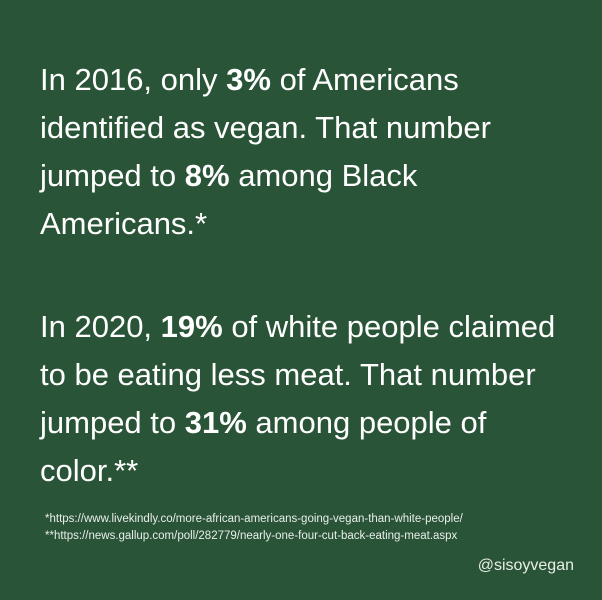  Describe the element at coordinates (133, 79) in the screenshot. I see `text-run: In 2016, only` at that location.